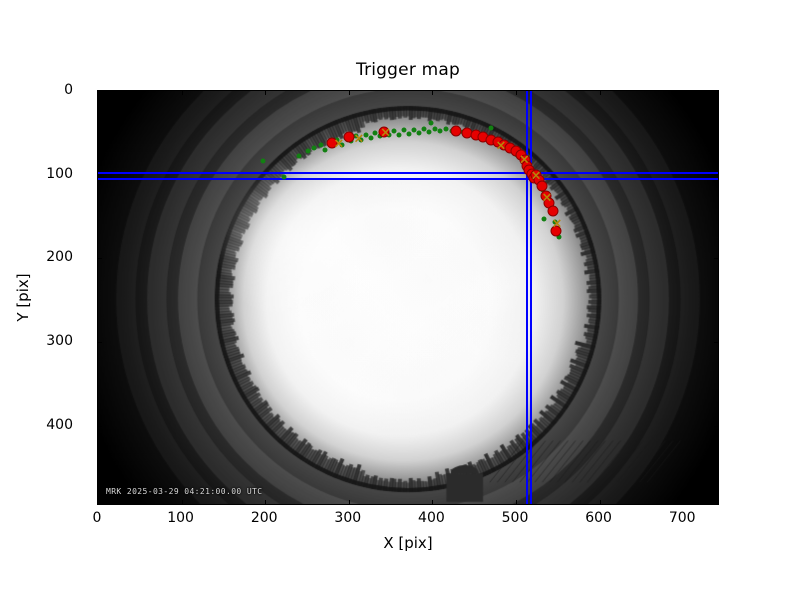 The width and height of the screenshot is (800, 600). Describe the element at coordinates (59, 257) in the screenshot. I see `y-tick-label: 200` at that location.